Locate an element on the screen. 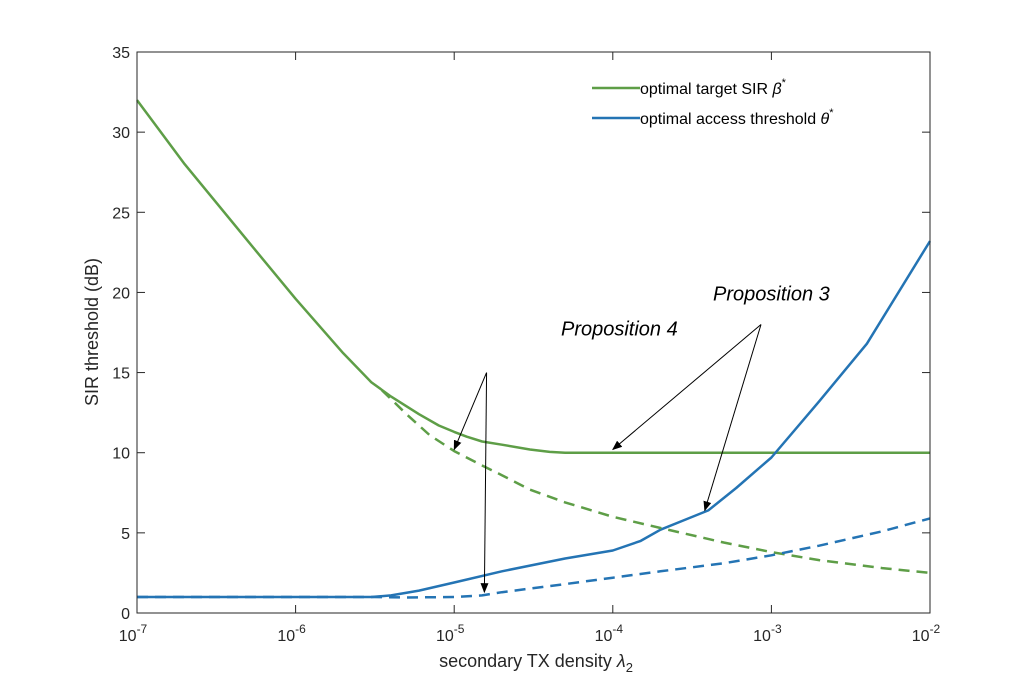 This screenshot has width=1027, height=690. y-tick-label: 35 is located at coordinates (121, 53).